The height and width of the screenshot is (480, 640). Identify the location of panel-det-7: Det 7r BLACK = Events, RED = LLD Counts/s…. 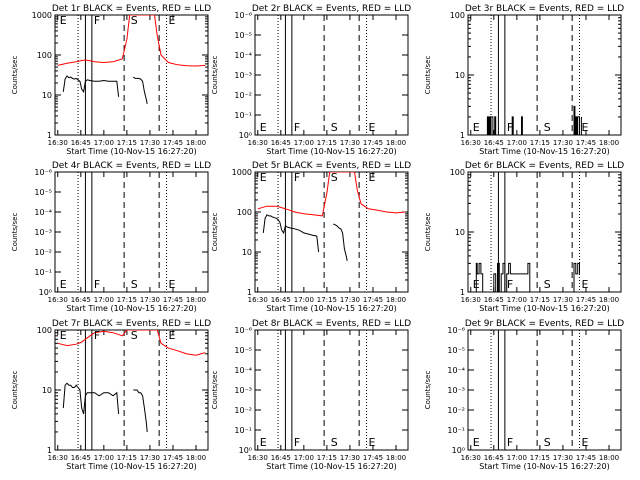
(111, 395).